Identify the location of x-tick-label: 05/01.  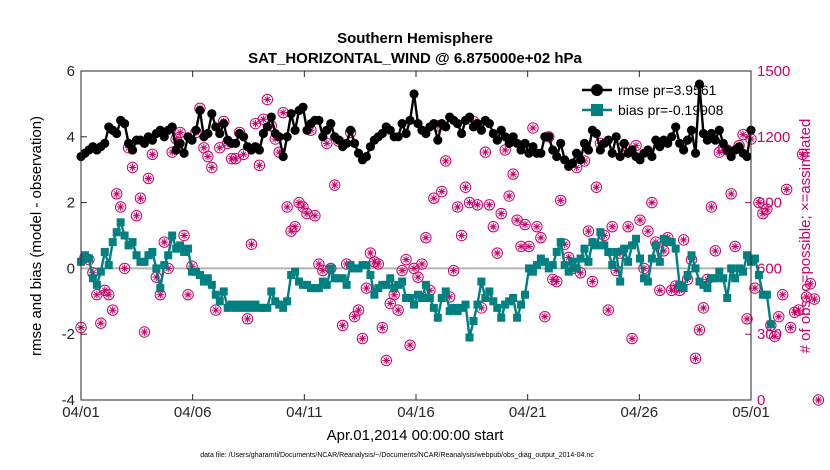
(751, 412).